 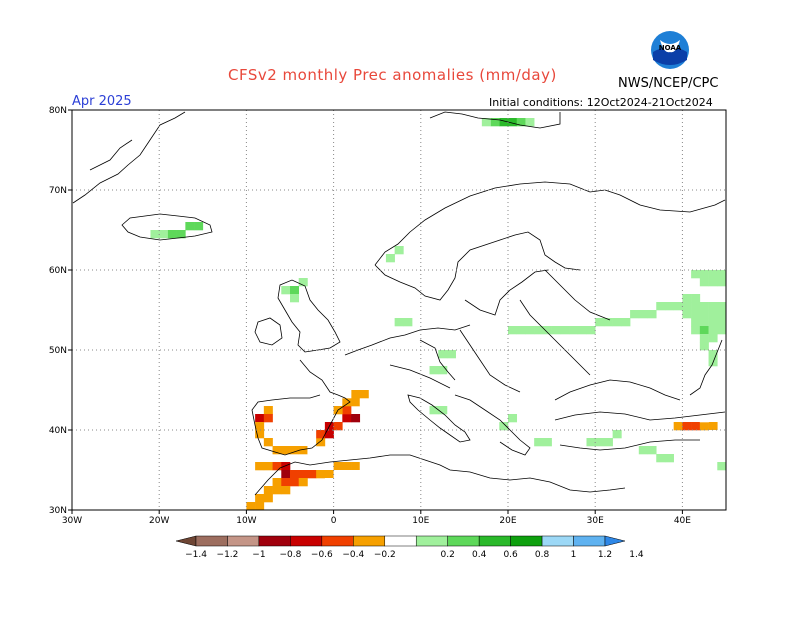 I want to click on colorbar-label: −0.4, so click(x=353, y=555).